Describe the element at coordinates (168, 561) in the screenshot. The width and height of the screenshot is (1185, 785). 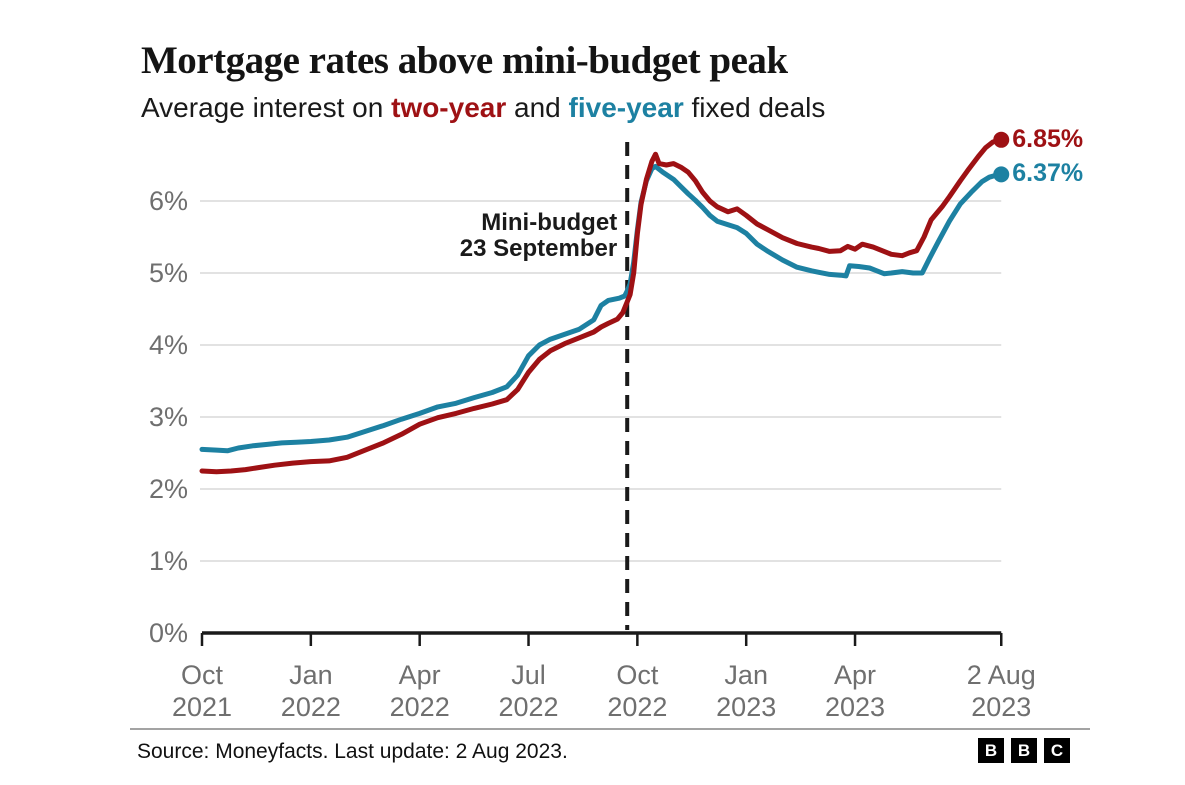
I see `y-tick-label: 1%` at that location.